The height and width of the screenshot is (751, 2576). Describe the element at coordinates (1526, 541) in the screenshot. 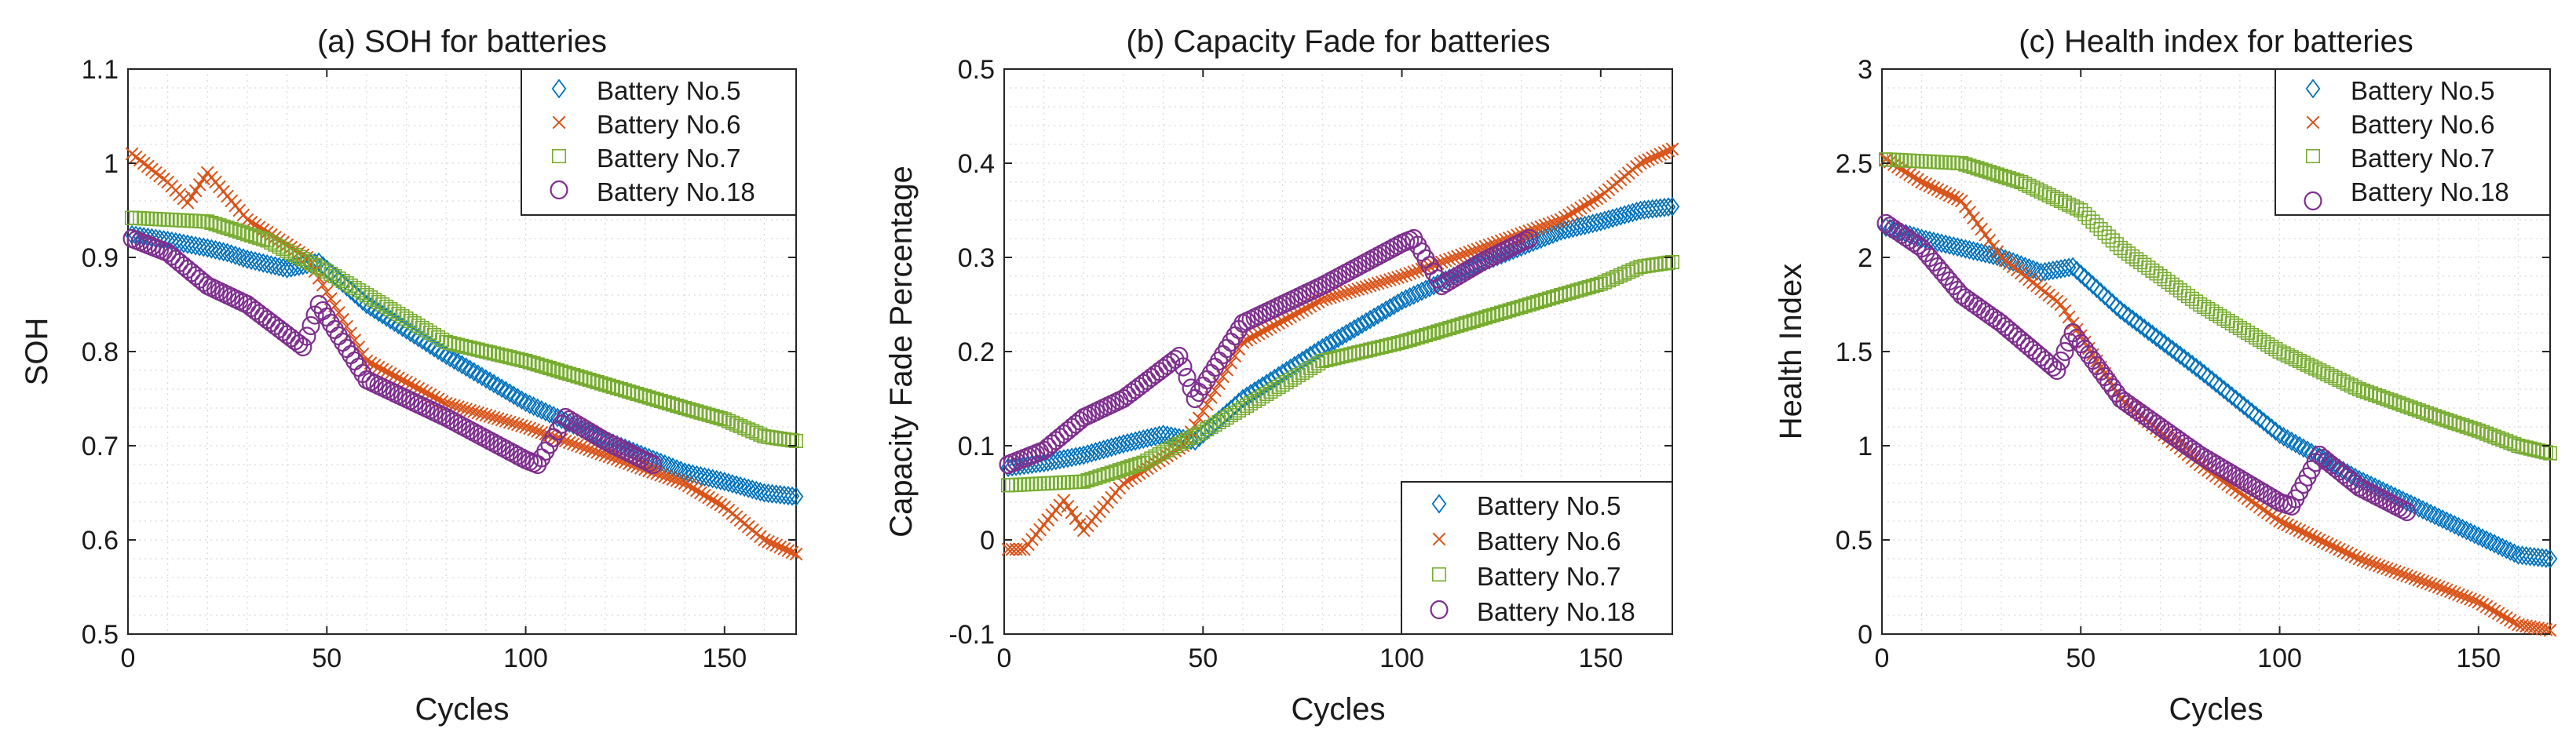

I see `legend-item-battery-6: Battery No.6` at that location.